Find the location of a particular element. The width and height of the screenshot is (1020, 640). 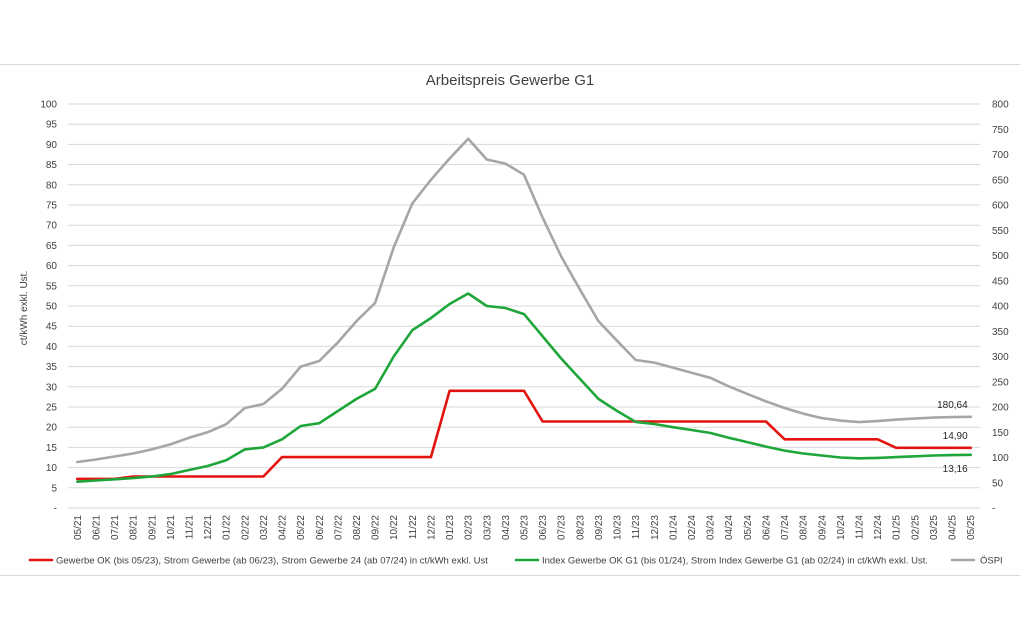

x-tick-label: 05/23 is located at coordinates (525, 527).